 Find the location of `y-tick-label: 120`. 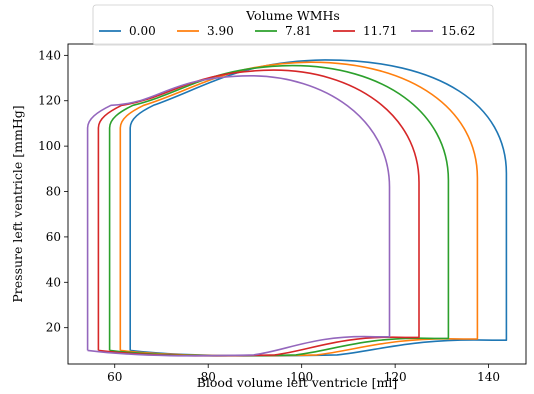

y-tick-label: 120 is located at coordinates (49, 101).